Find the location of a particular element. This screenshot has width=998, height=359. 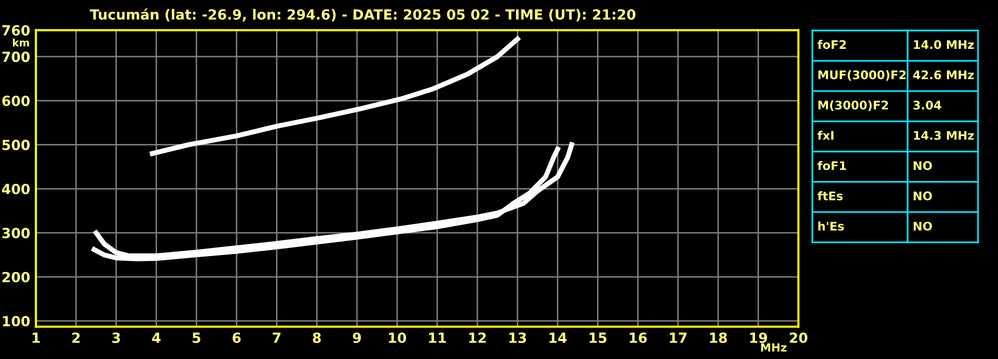

x-tick-label: 1 is located at coordinates (36, 337).